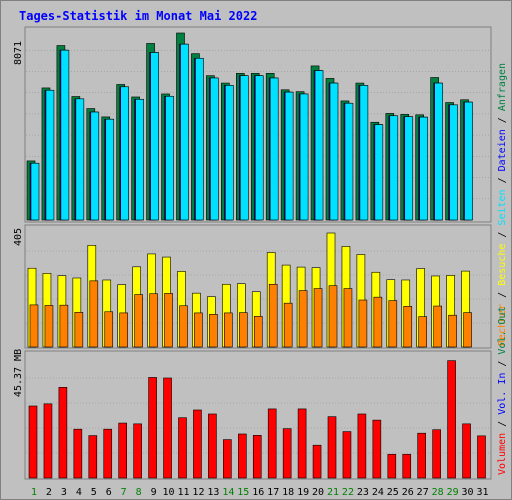  What do you see at coordinates (79, 492) in the screenshot?
I see `x-tick-label: 4` at bounding box center [79, 492].